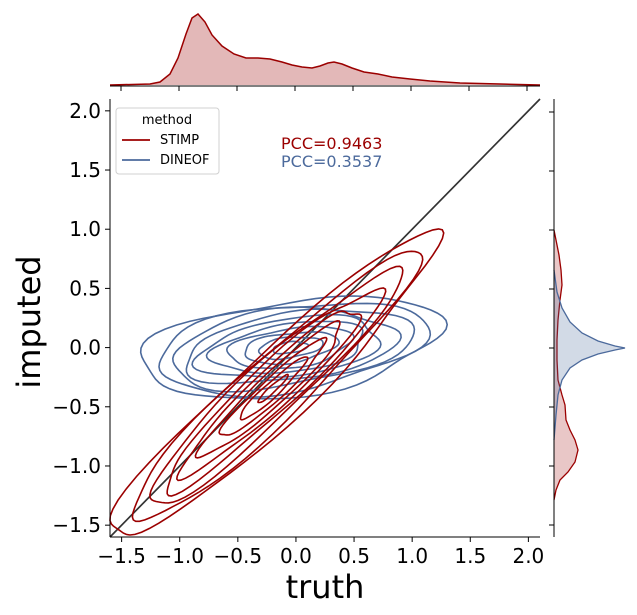  I want to click on top-marginal, so click(325, 50).